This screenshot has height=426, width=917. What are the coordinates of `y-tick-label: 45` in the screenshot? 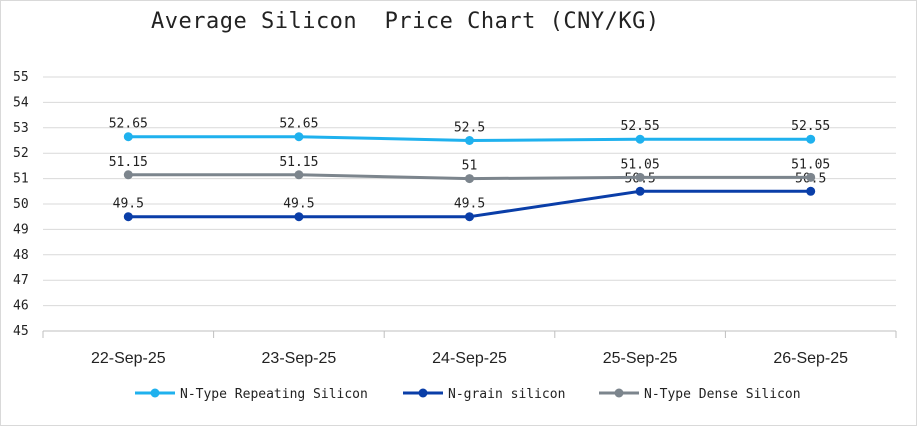 It's located at (21, 331).